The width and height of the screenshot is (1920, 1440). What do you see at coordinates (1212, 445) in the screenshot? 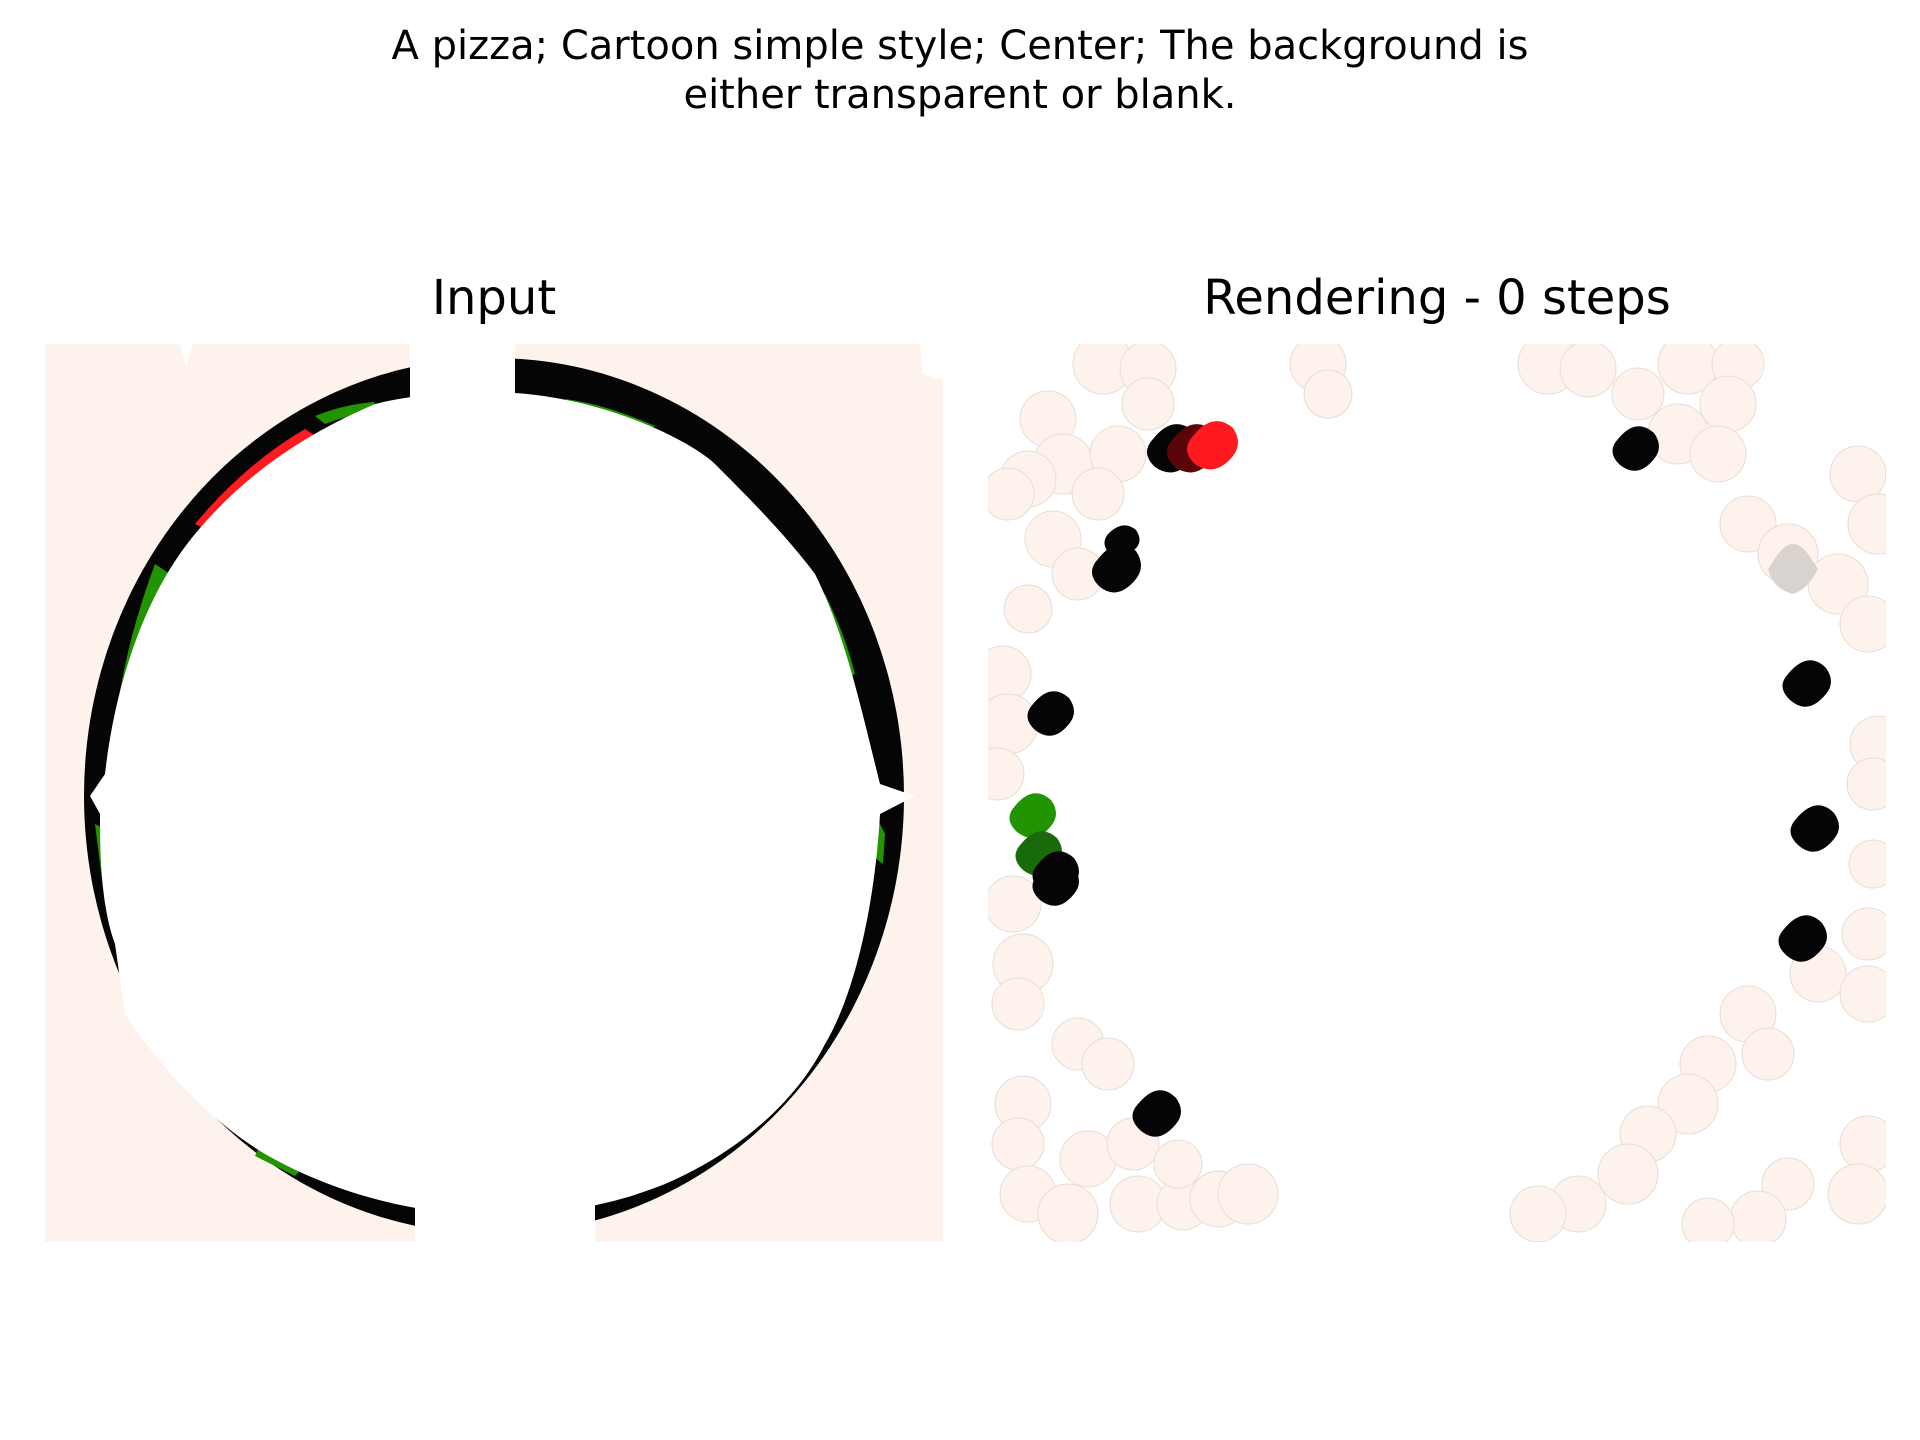
I see `red-blob` at bounding box center [1212, 445].